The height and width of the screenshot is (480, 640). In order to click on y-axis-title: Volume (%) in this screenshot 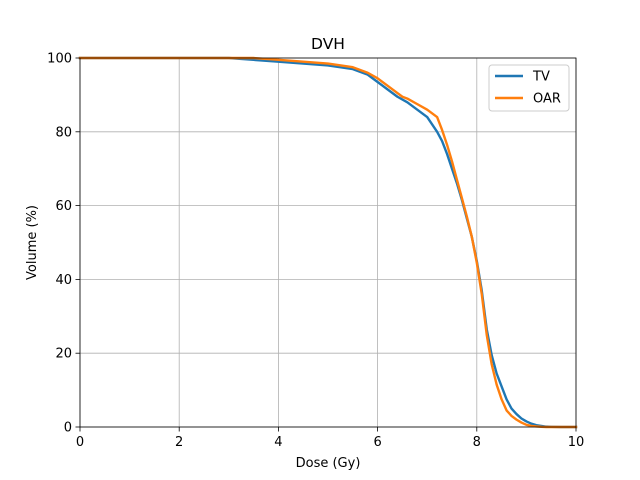, I will do `click(32, 242)`.